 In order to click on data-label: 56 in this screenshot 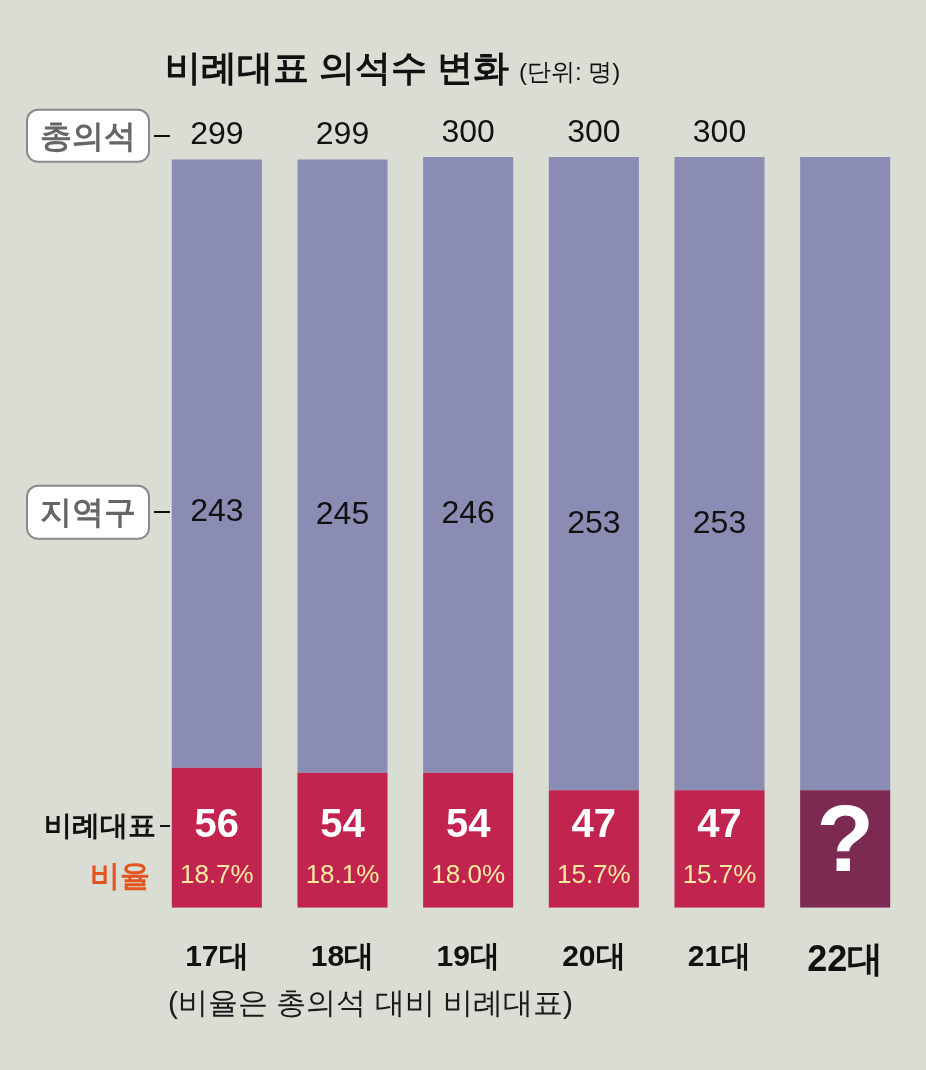, I will do `click(217, 822)`.